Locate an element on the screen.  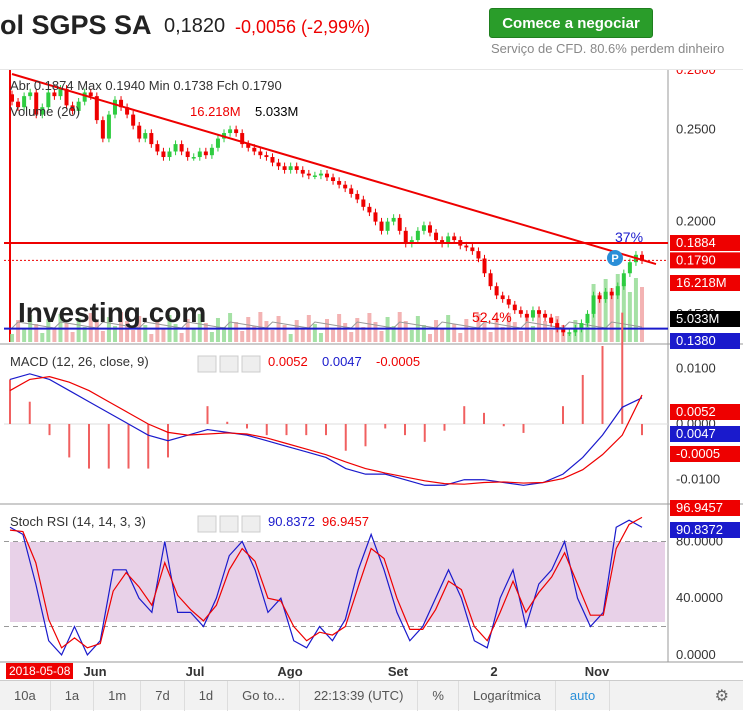
macd-value-1: 0.0052 is located at coordinates (288, 361).